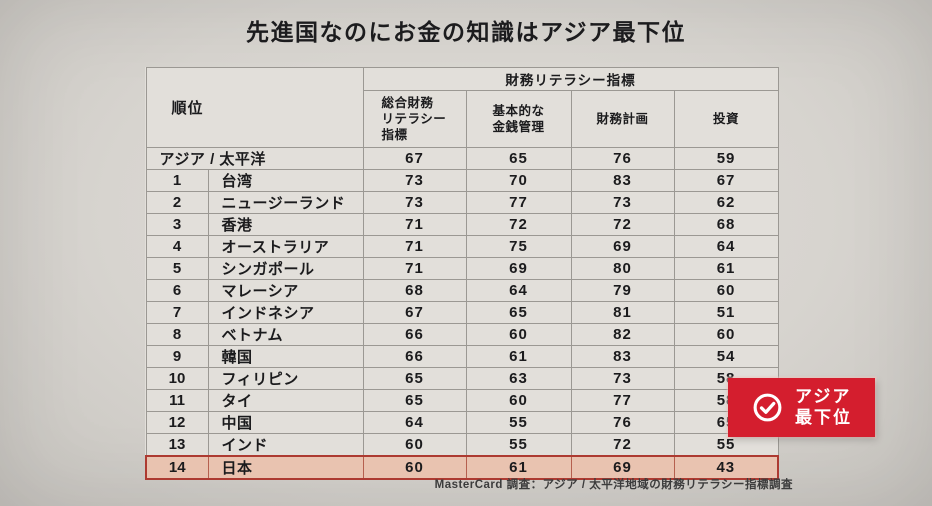  What do you see at coordinates (462, 445) in the screenshot?
I see `table-row: 13 インド 60 55 72 55` at bounding box center [462, 445].